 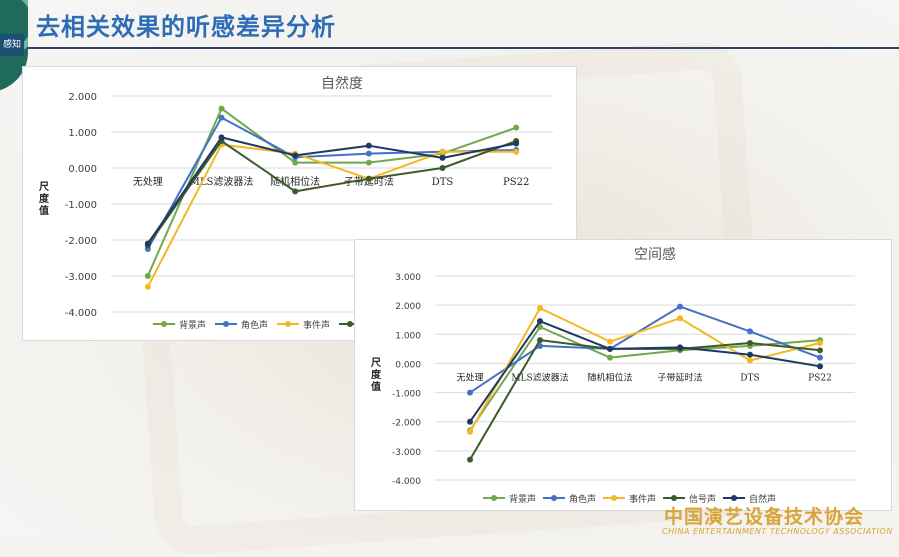 What do you see at coordinates (342, 83) in the screenshot?
I see `chart-title: 自然度` at bounding box center [342, 83].